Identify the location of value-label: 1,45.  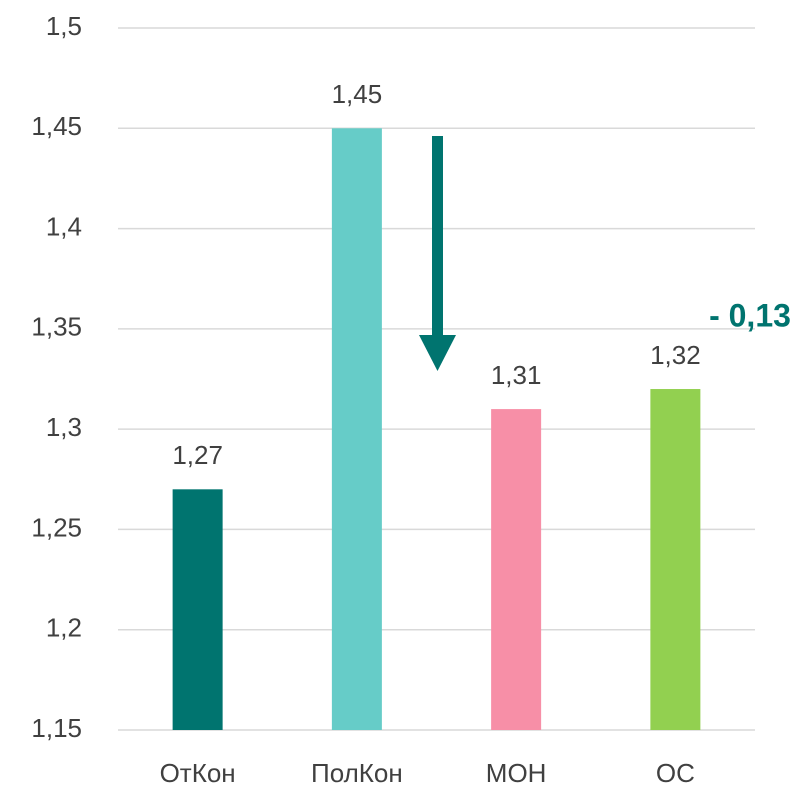
(357, 94).